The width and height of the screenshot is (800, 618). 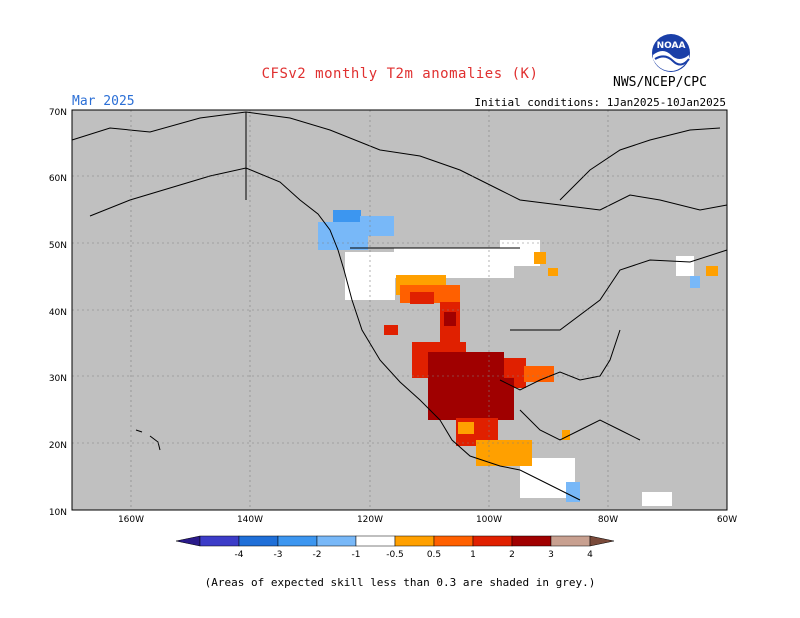 I want to click on lat-label: 60N, so click(x=58, y=179).